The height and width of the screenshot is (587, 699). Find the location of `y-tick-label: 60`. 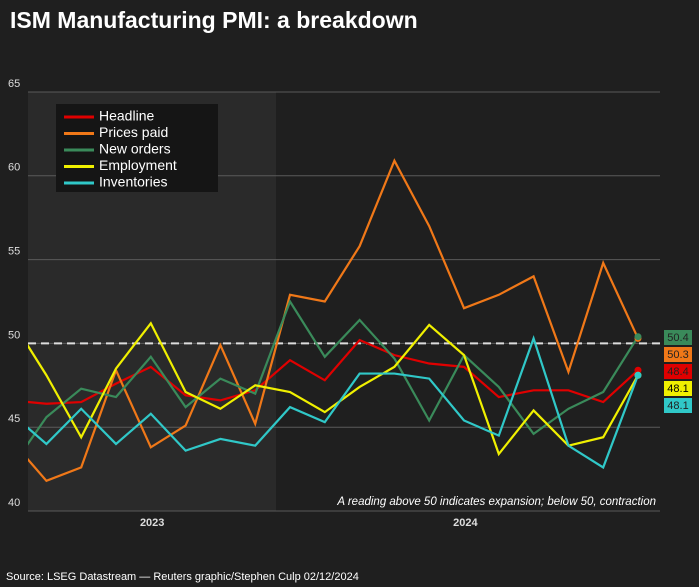

y-tick-label: 60 is located at coordinates (14, 168).